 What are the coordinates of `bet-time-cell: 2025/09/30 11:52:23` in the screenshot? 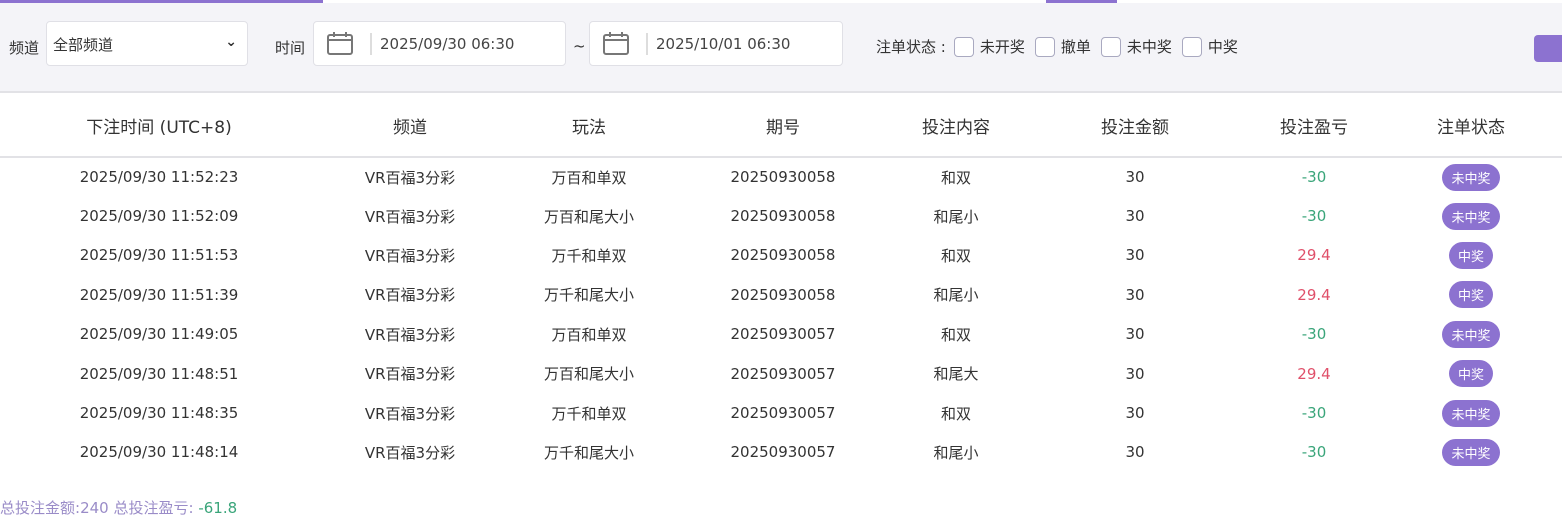 It's located at (159, 176).